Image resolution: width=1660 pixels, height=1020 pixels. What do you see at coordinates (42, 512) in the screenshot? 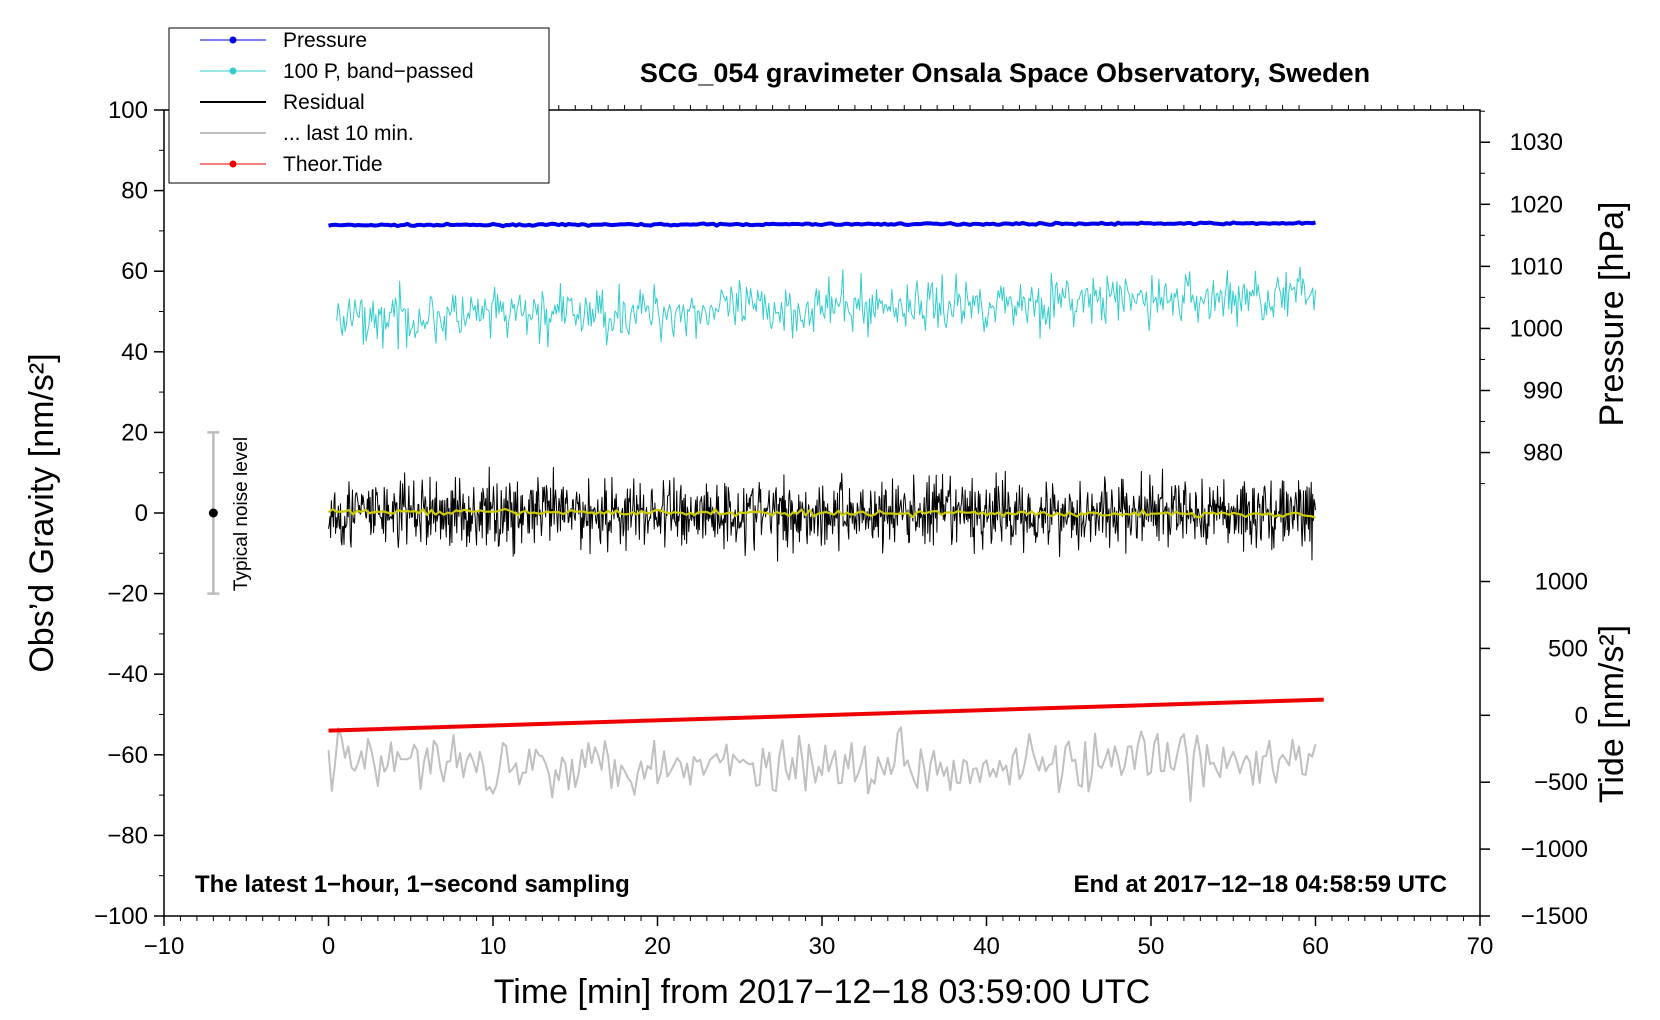
I see `y-axis-title: Obs’d Gravity [nm/s²]` at bounding box center [42, 512].